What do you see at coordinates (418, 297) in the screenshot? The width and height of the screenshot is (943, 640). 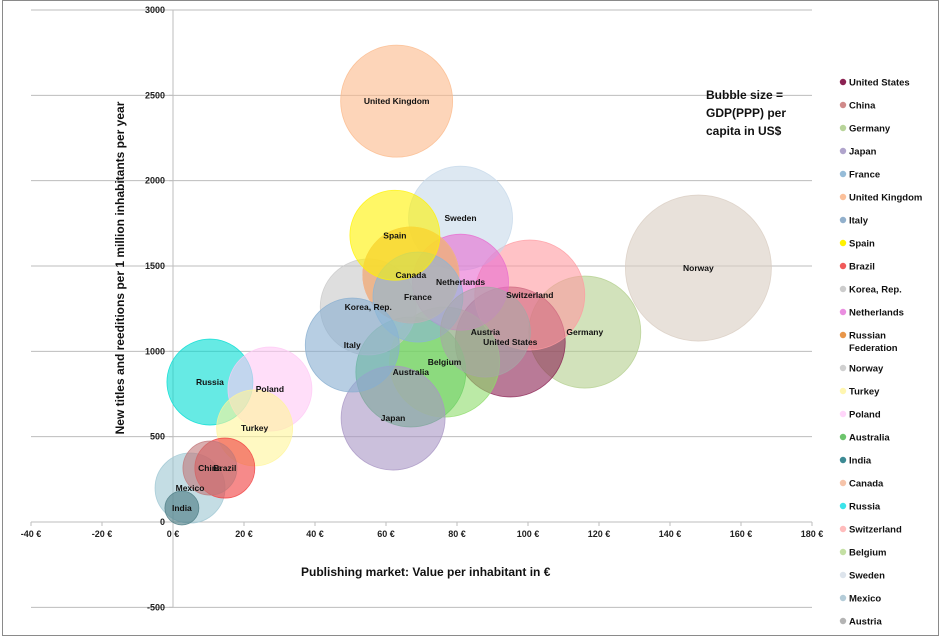 I see `bubble-label: France` at bounding box center [418, 297].